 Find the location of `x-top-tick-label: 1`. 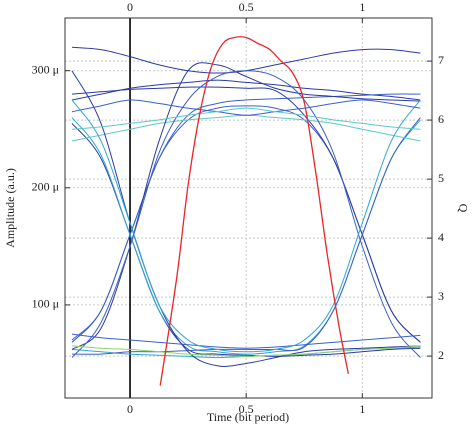

x-top-tick-label: 1 is located at coordinates (362, 7).